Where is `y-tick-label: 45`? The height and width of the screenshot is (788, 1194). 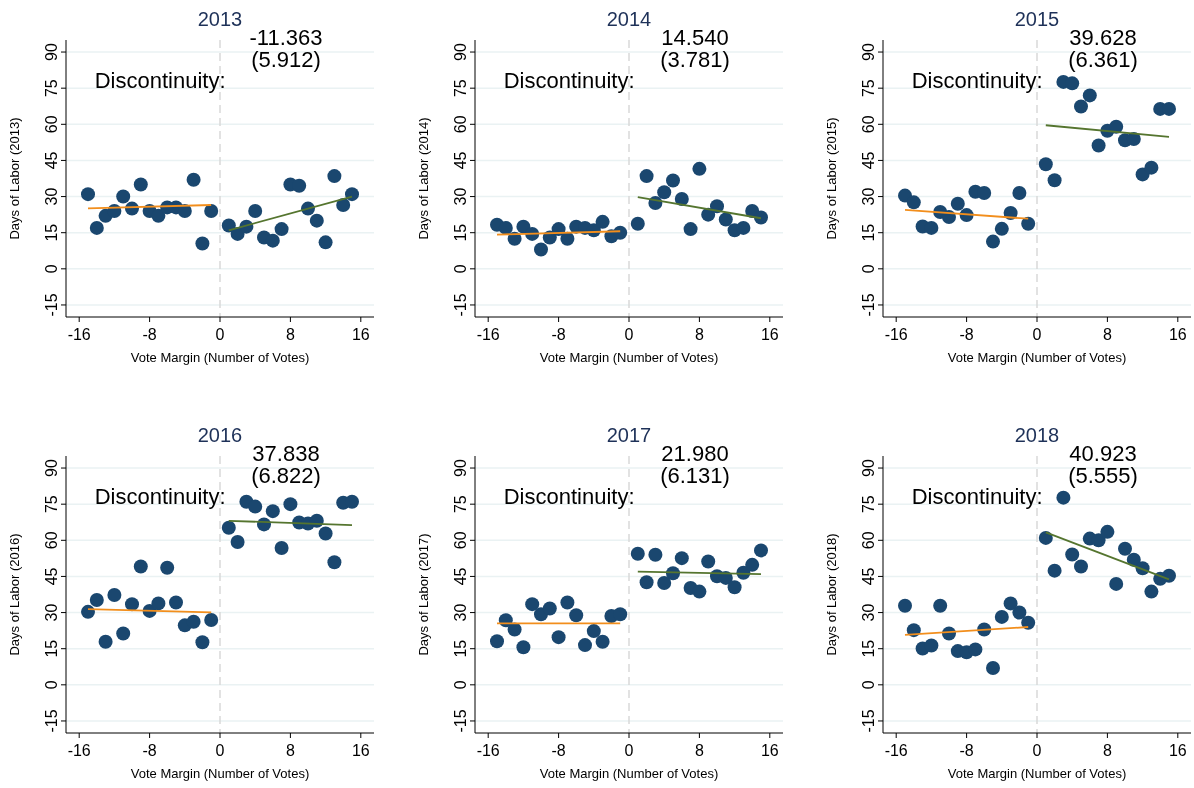
y-tick-label: 45 is located at coordinates (51, 576).